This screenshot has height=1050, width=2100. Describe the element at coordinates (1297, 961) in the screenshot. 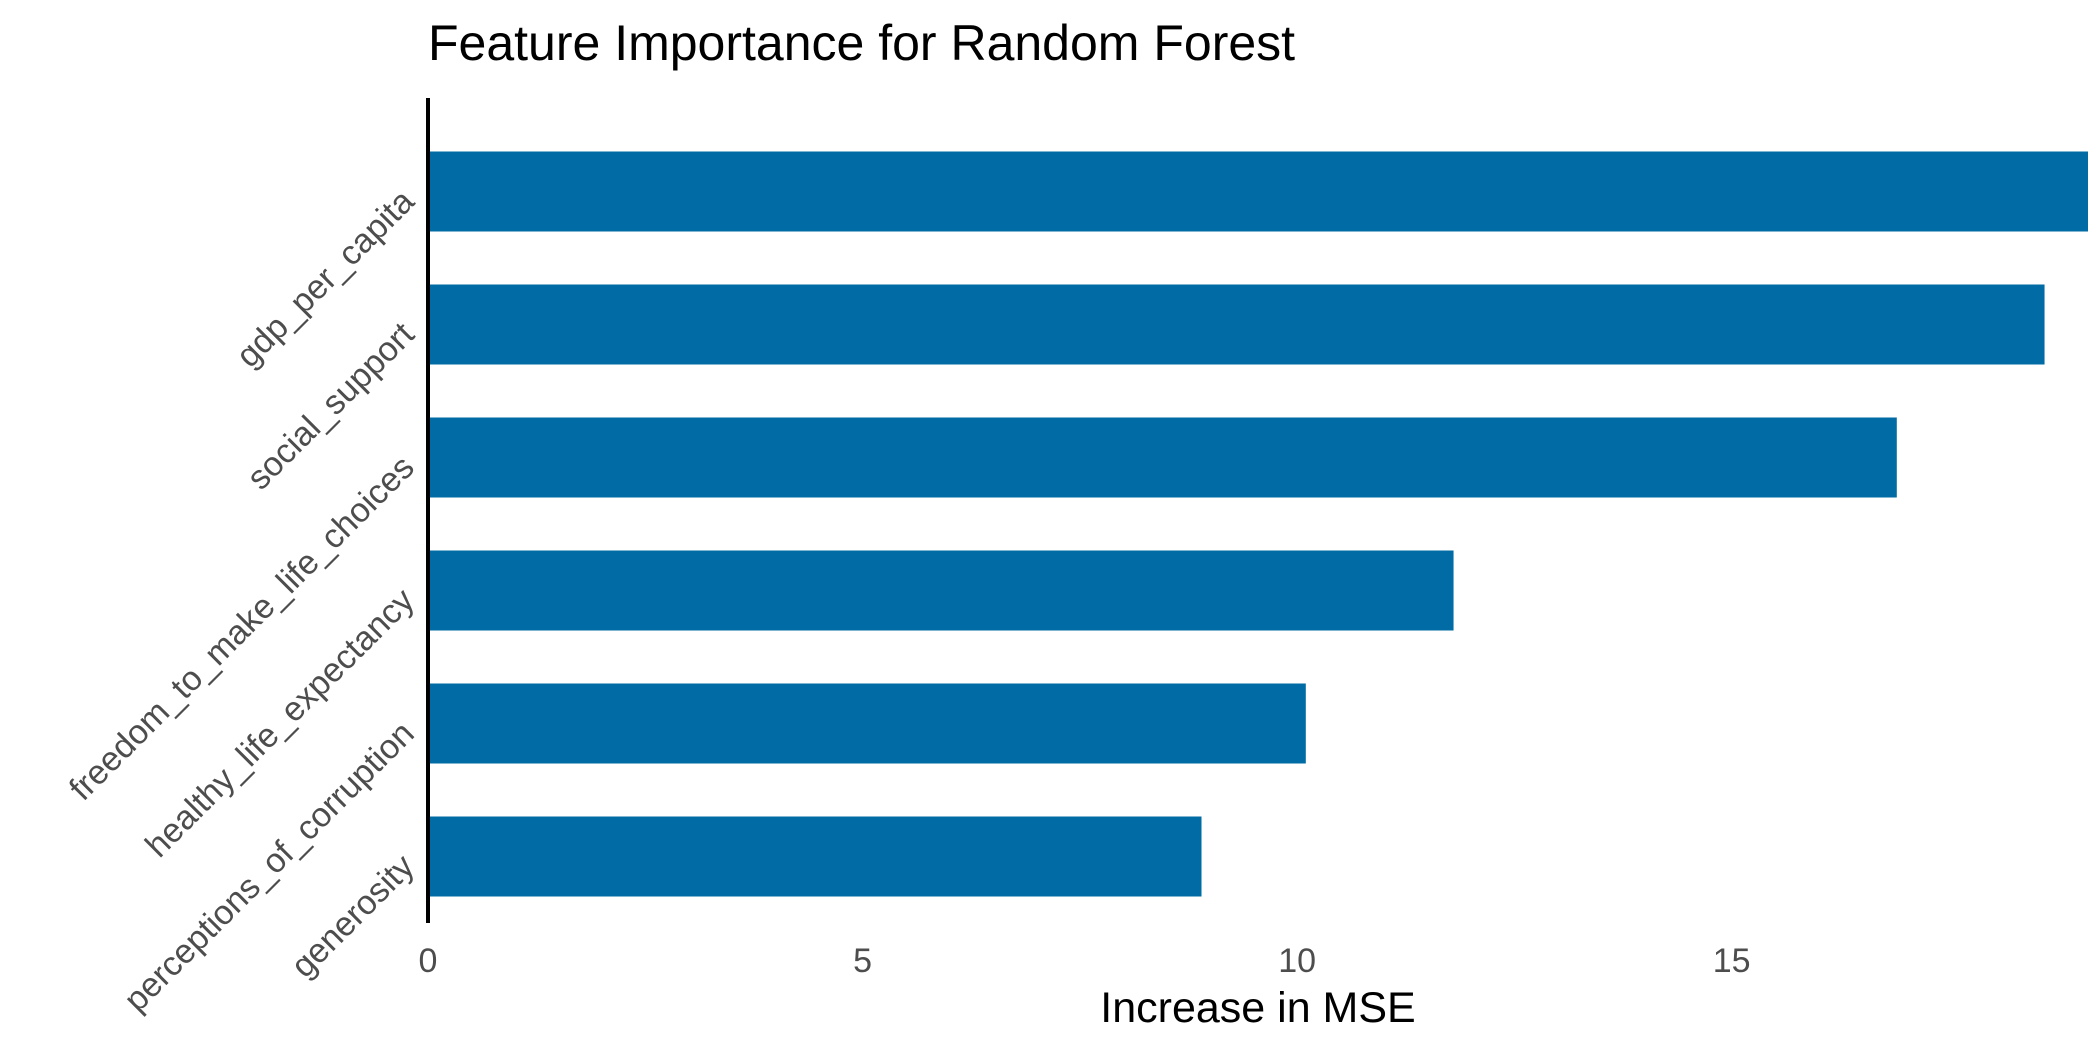

I see `x-tick-label: 10` at that location.